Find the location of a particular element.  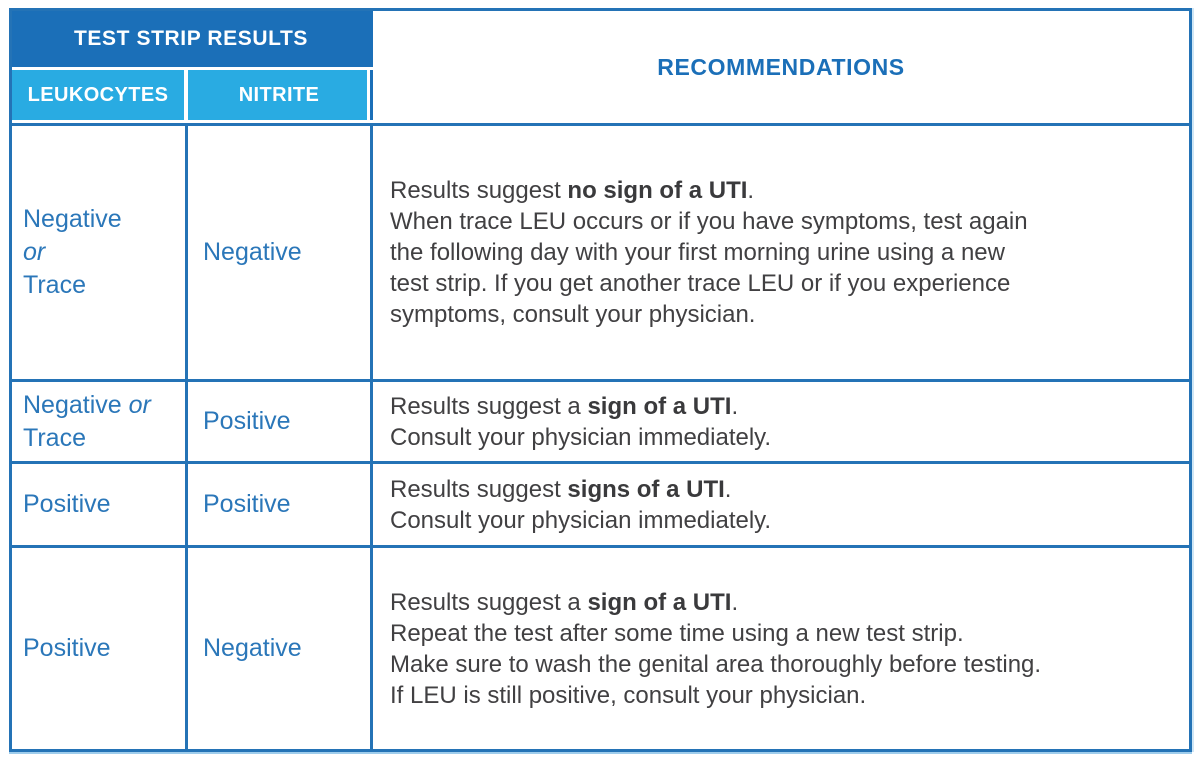

column-header-recommendations: RECOMMENDATIONS is located at coordinates (781, 67).